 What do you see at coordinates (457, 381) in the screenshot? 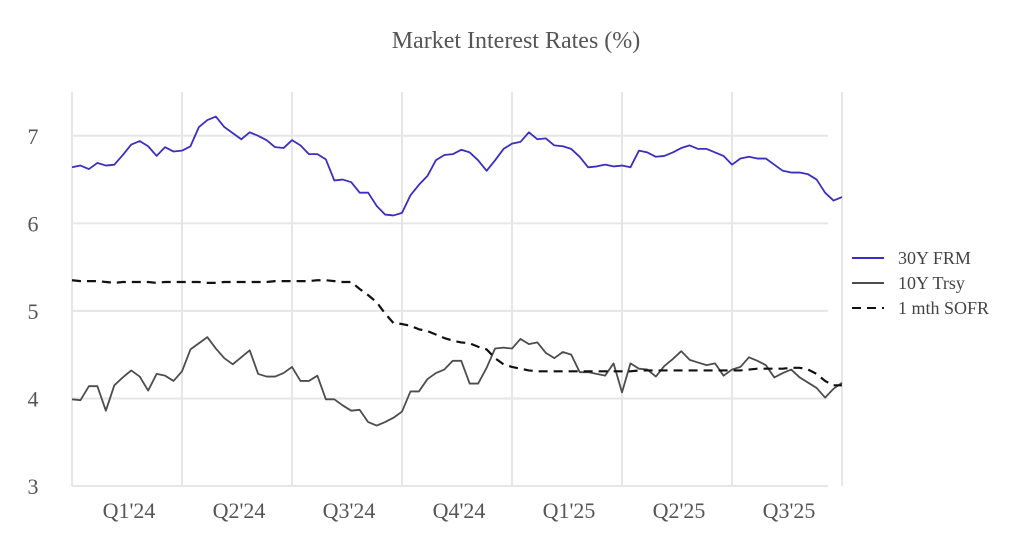
I see `series-line-10y-trsy` at bounding box center [457, 381].